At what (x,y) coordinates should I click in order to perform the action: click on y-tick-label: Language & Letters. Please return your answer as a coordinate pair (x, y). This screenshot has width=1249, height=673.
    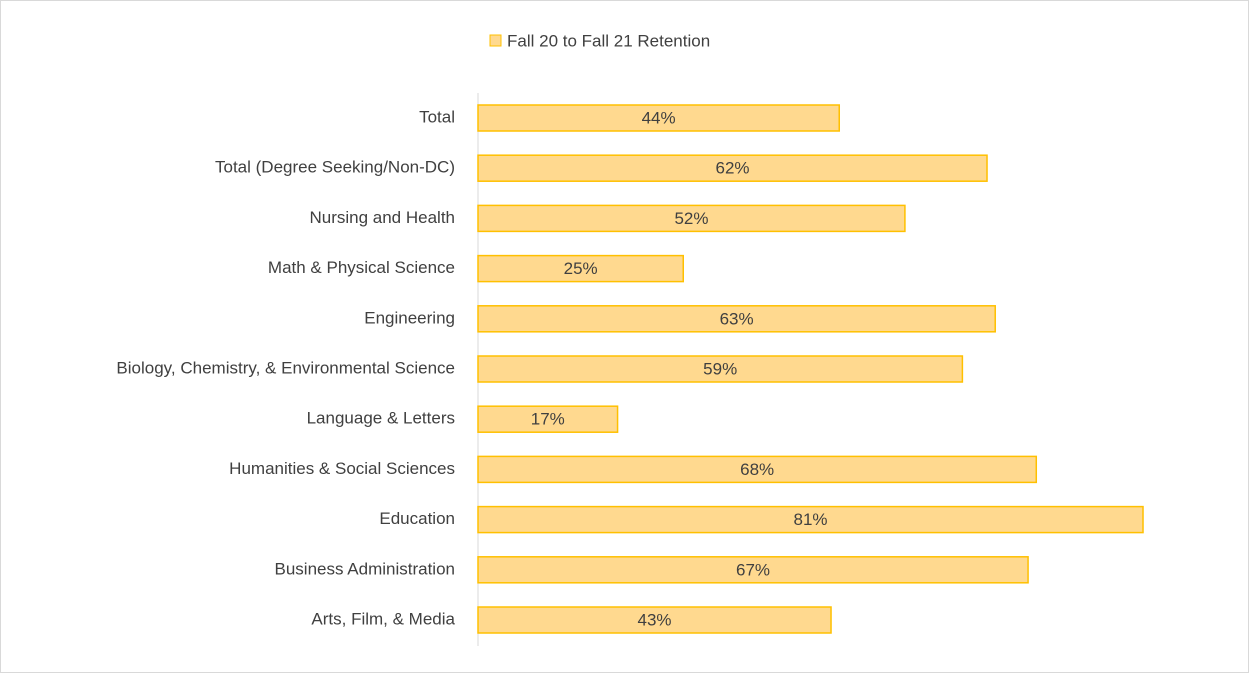
    Looking at the image, I should click on (381, 418).